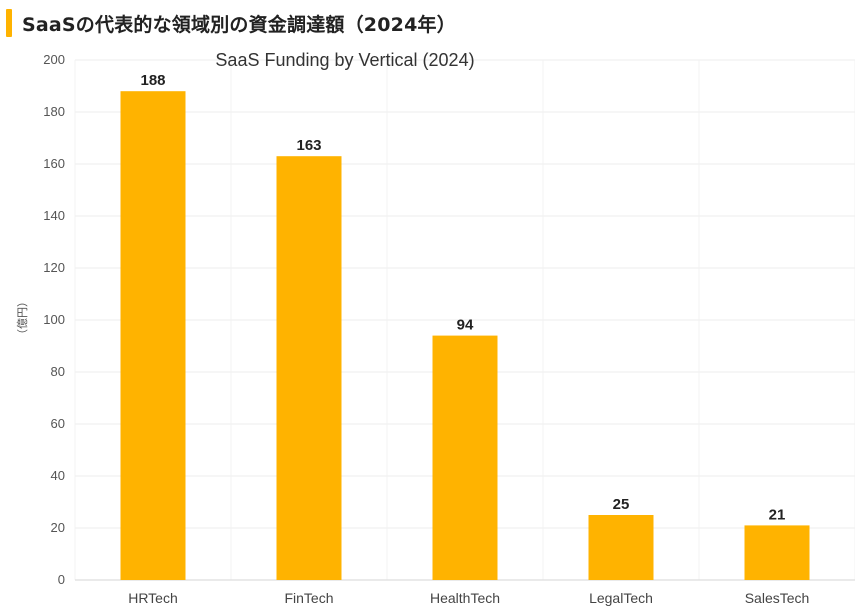  Describe the element at coordinates (777, 598) in the screenshot. I see `x-tick-label: SalesTech` at that location.